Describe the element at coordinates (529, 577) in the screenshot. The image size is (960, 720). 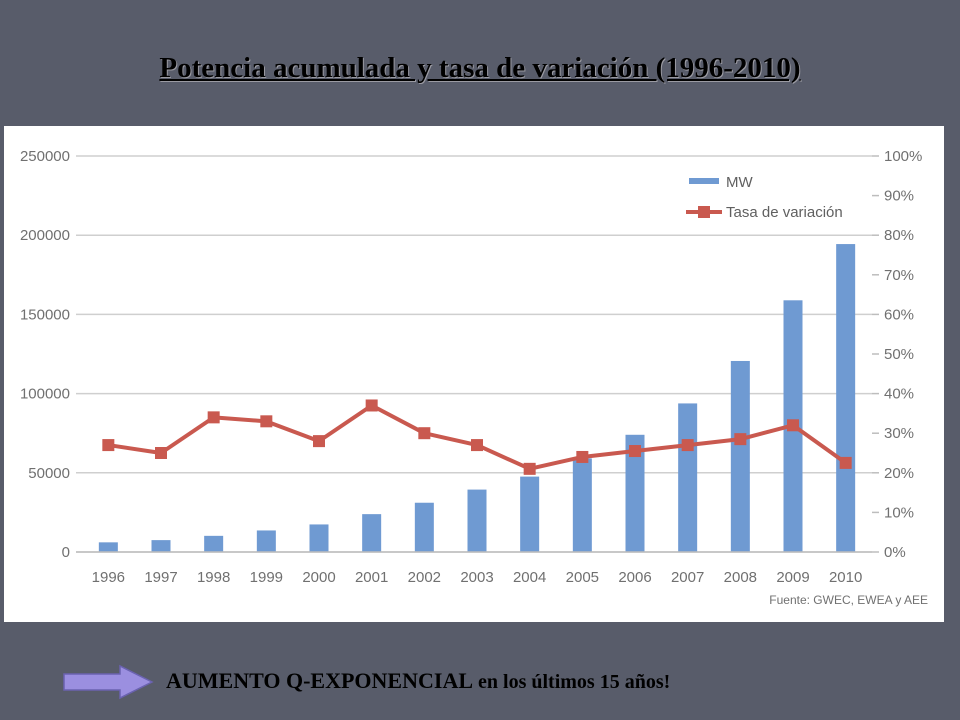
I see `x-axis-tick-label: 2004` at that location.